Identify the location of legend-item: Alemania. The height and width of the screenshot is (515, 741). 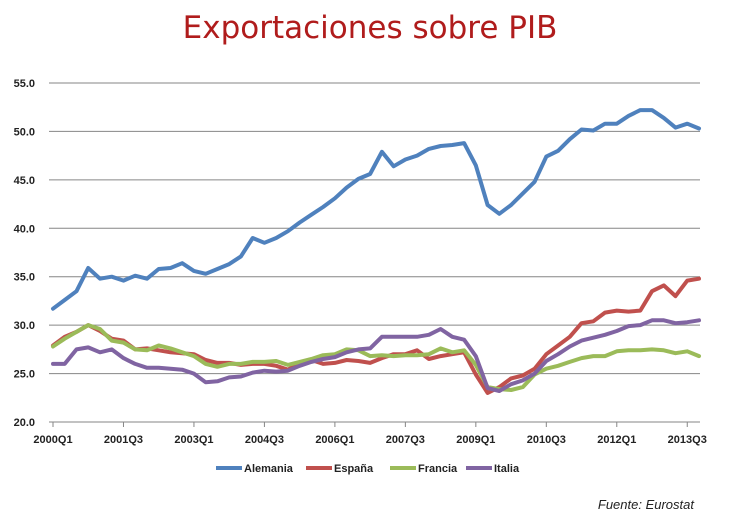
(255, 469).